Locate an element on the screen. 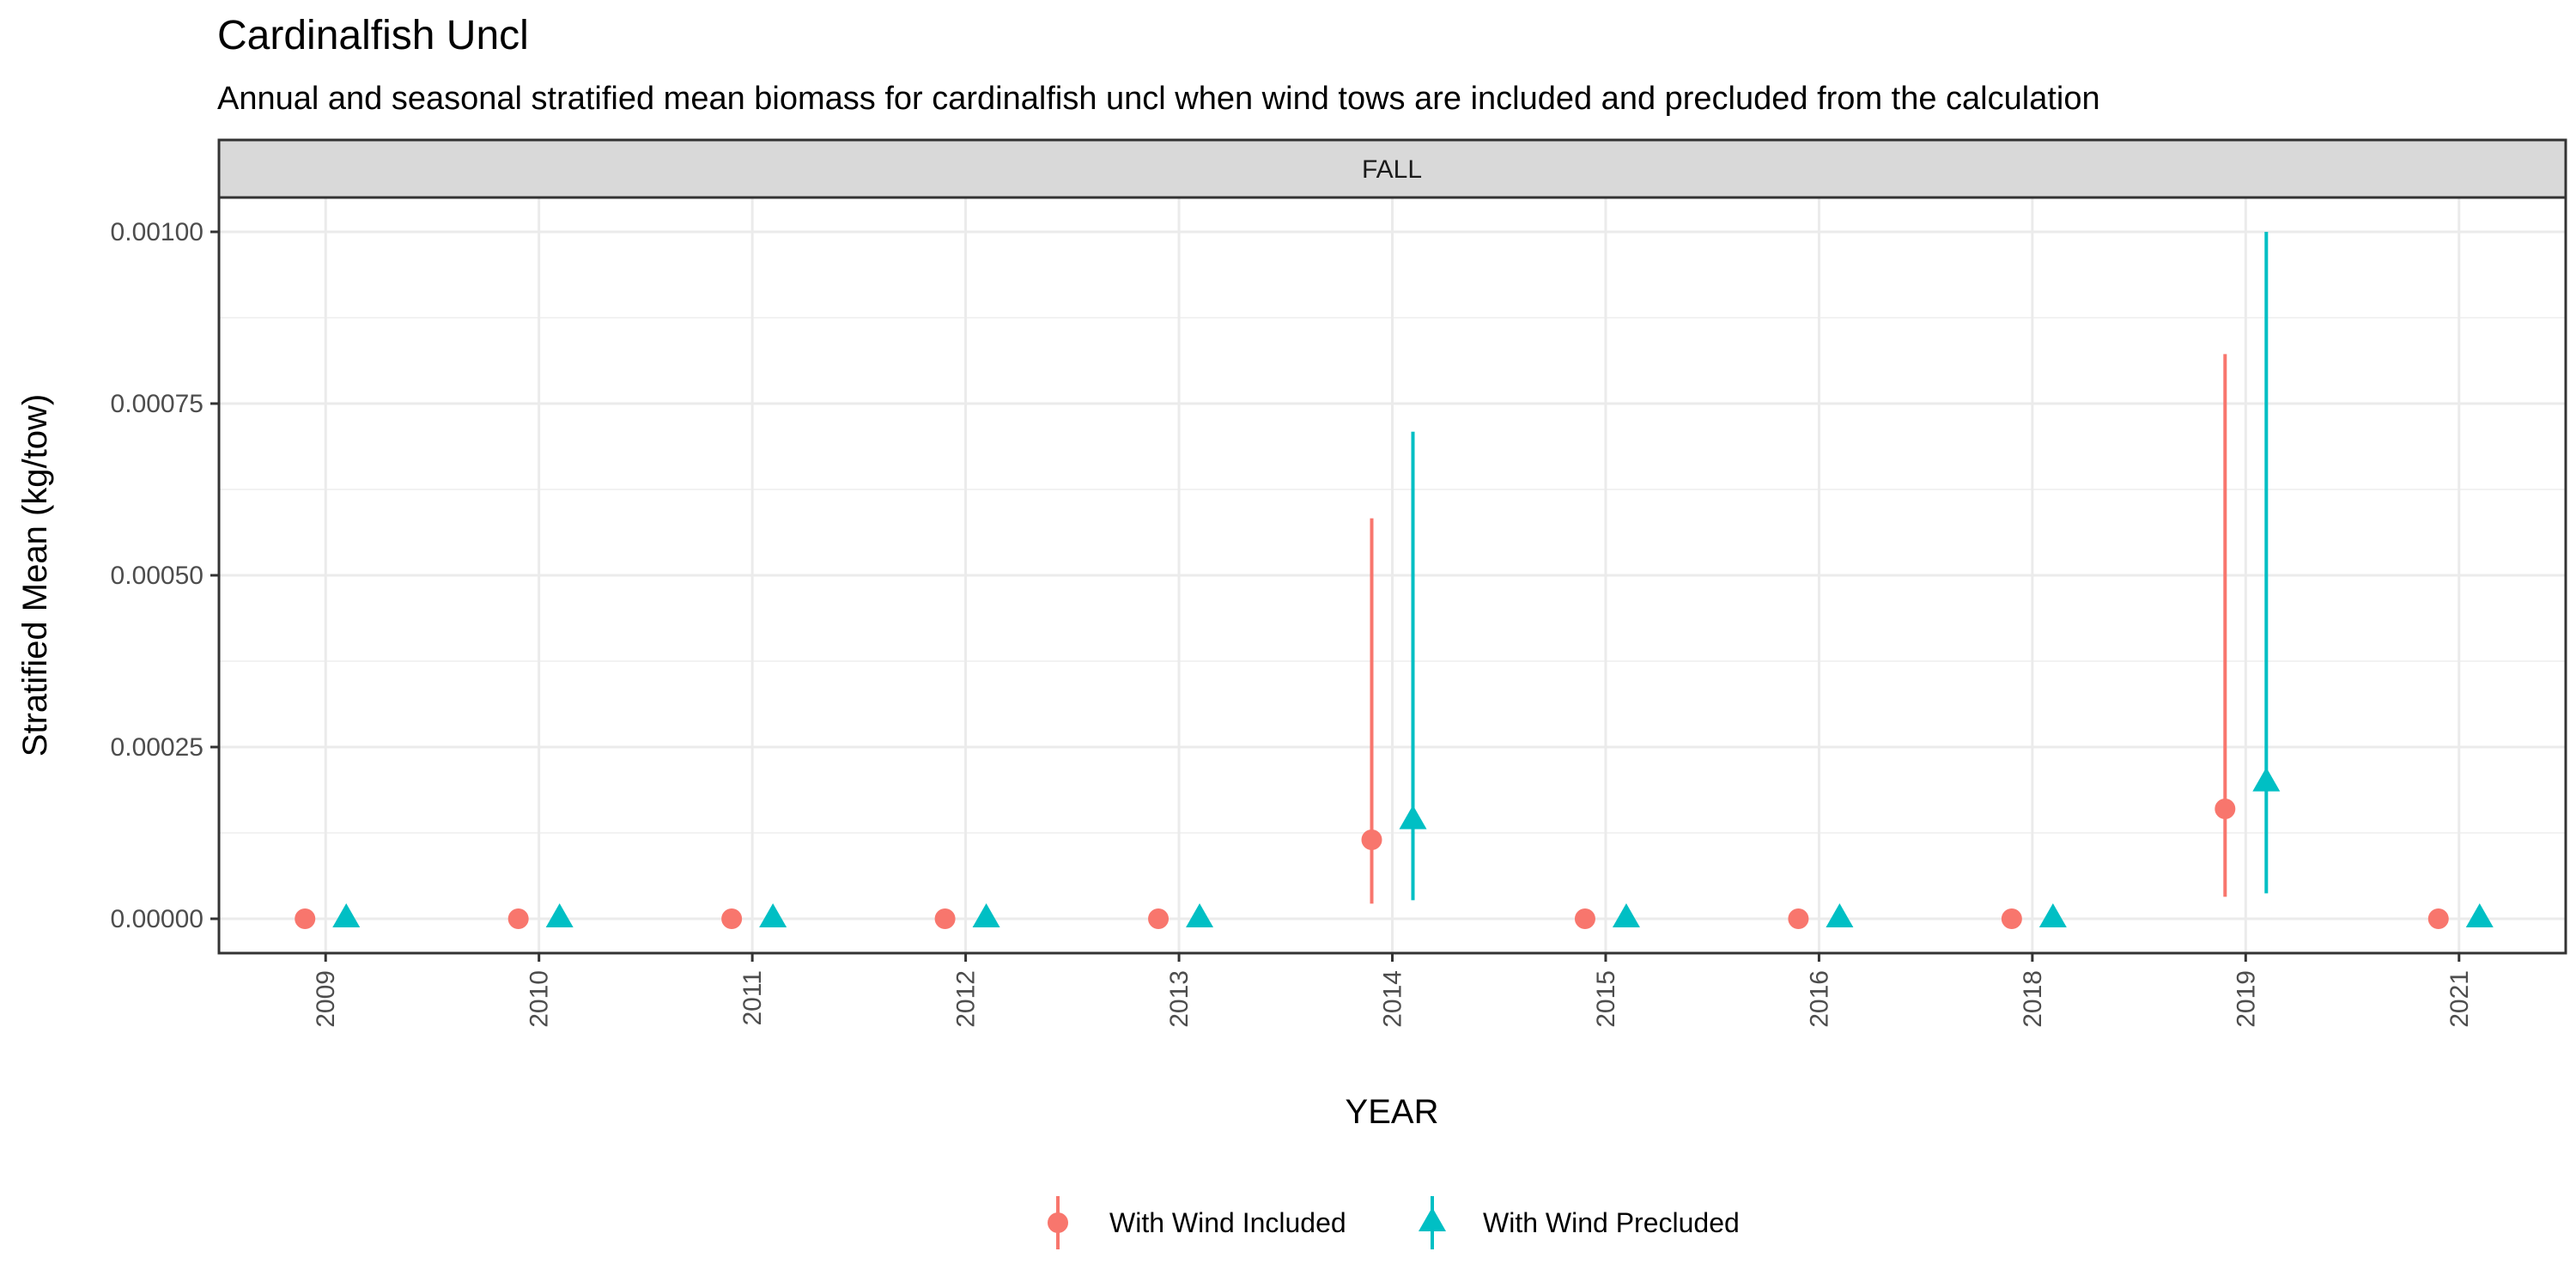 The image size is (2576, 1288). facet-strip is located at coordinates (1392, 169).